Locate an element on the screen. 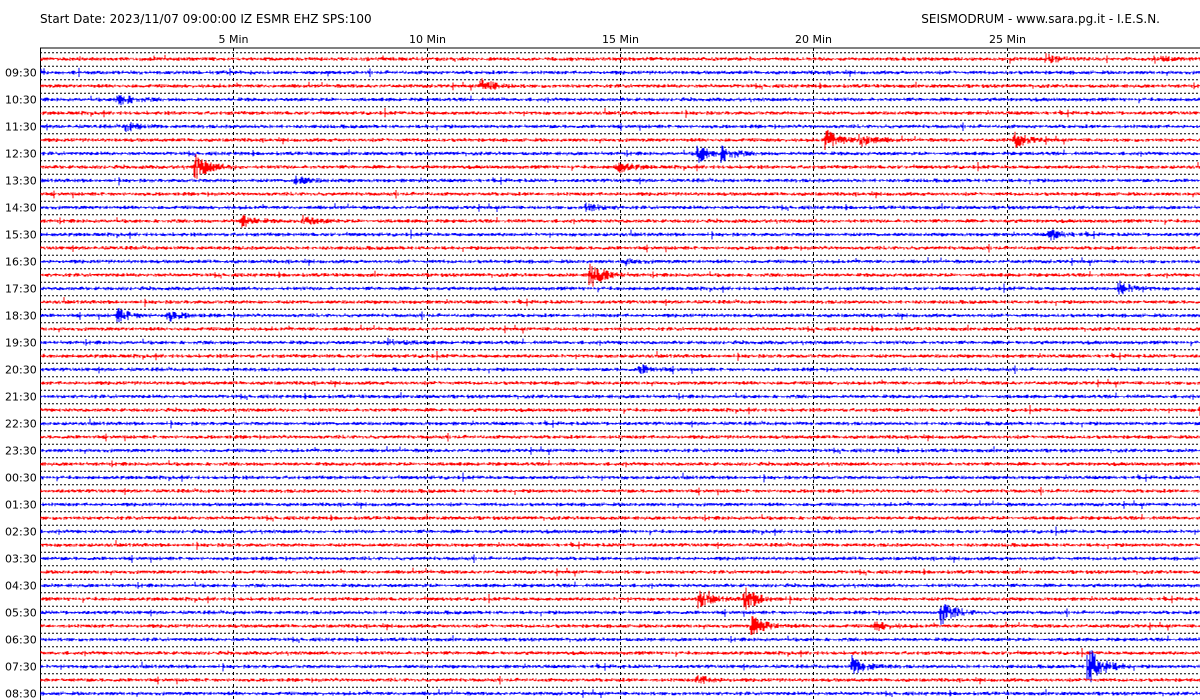 The image size is (1200, 700). time-label: 16:30 is located at coordinates (21, 262).